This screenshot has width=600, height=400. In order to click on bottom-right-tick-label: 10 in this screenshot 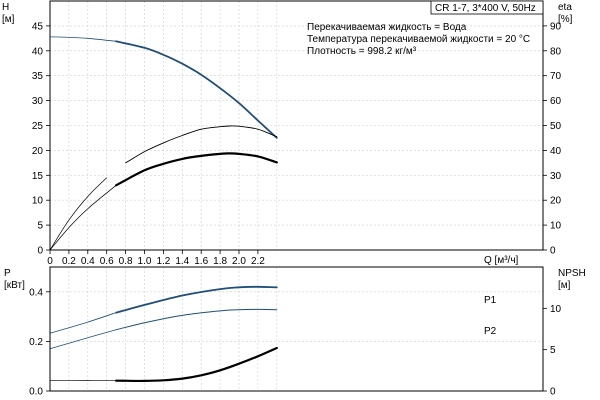, I will do `click(556, 309)`.